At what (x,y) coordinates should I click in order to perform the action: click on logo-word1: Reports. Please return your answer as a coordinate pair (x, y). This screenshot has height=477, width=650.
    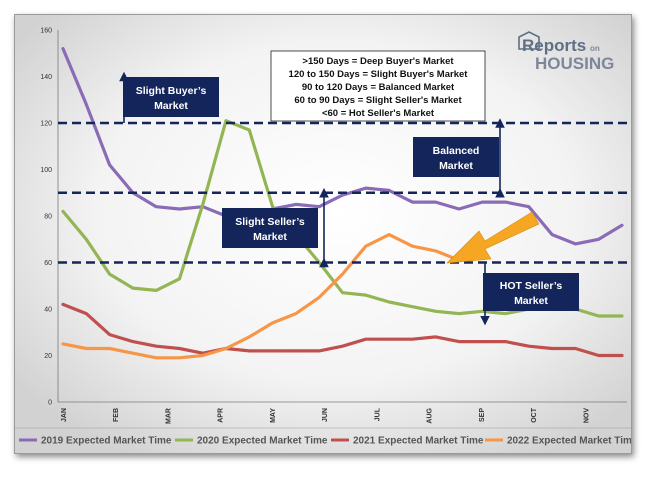
    Looking at the image, I should click on (554, 45).